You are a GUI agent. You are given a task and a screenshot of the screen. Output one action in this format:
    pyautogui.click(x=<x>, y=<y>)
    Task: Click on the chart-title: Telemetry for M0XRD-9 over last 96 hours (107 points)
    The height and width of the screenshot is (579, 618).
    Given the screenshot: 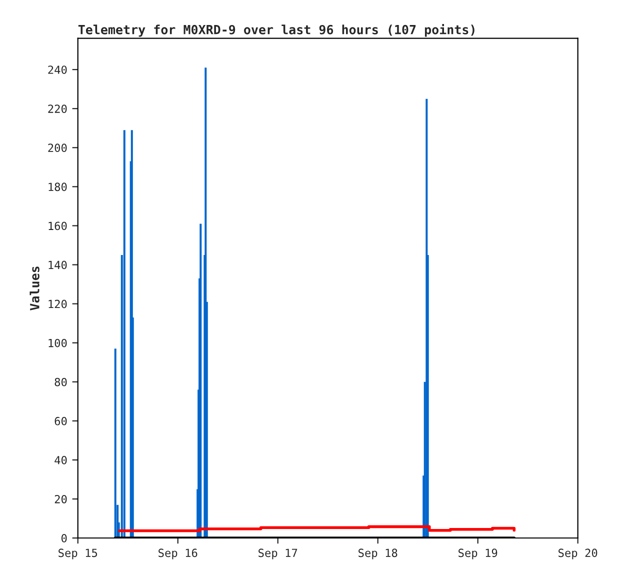 What is the action you would take?
    pyautogui.click(x=276, y=30)
    